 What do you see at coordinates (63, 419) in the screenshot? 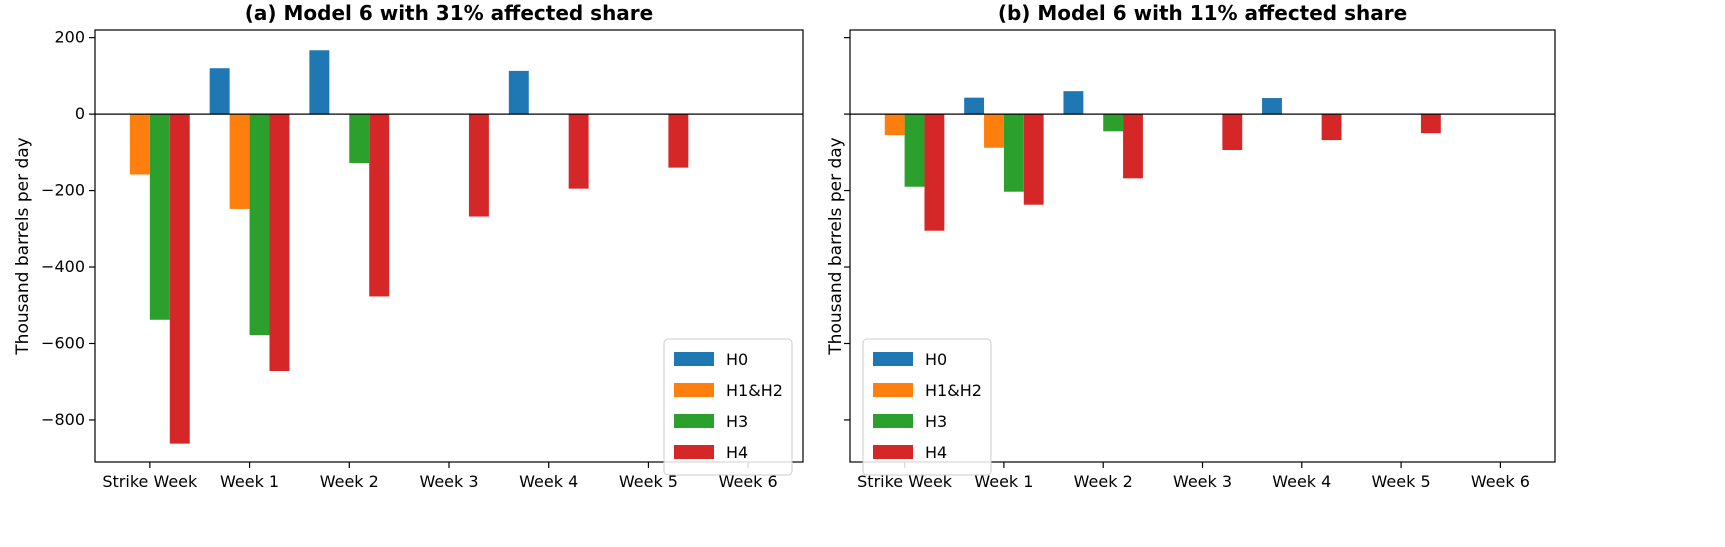
I see `y-tick-label: −800` at bounding box center [63, 419].